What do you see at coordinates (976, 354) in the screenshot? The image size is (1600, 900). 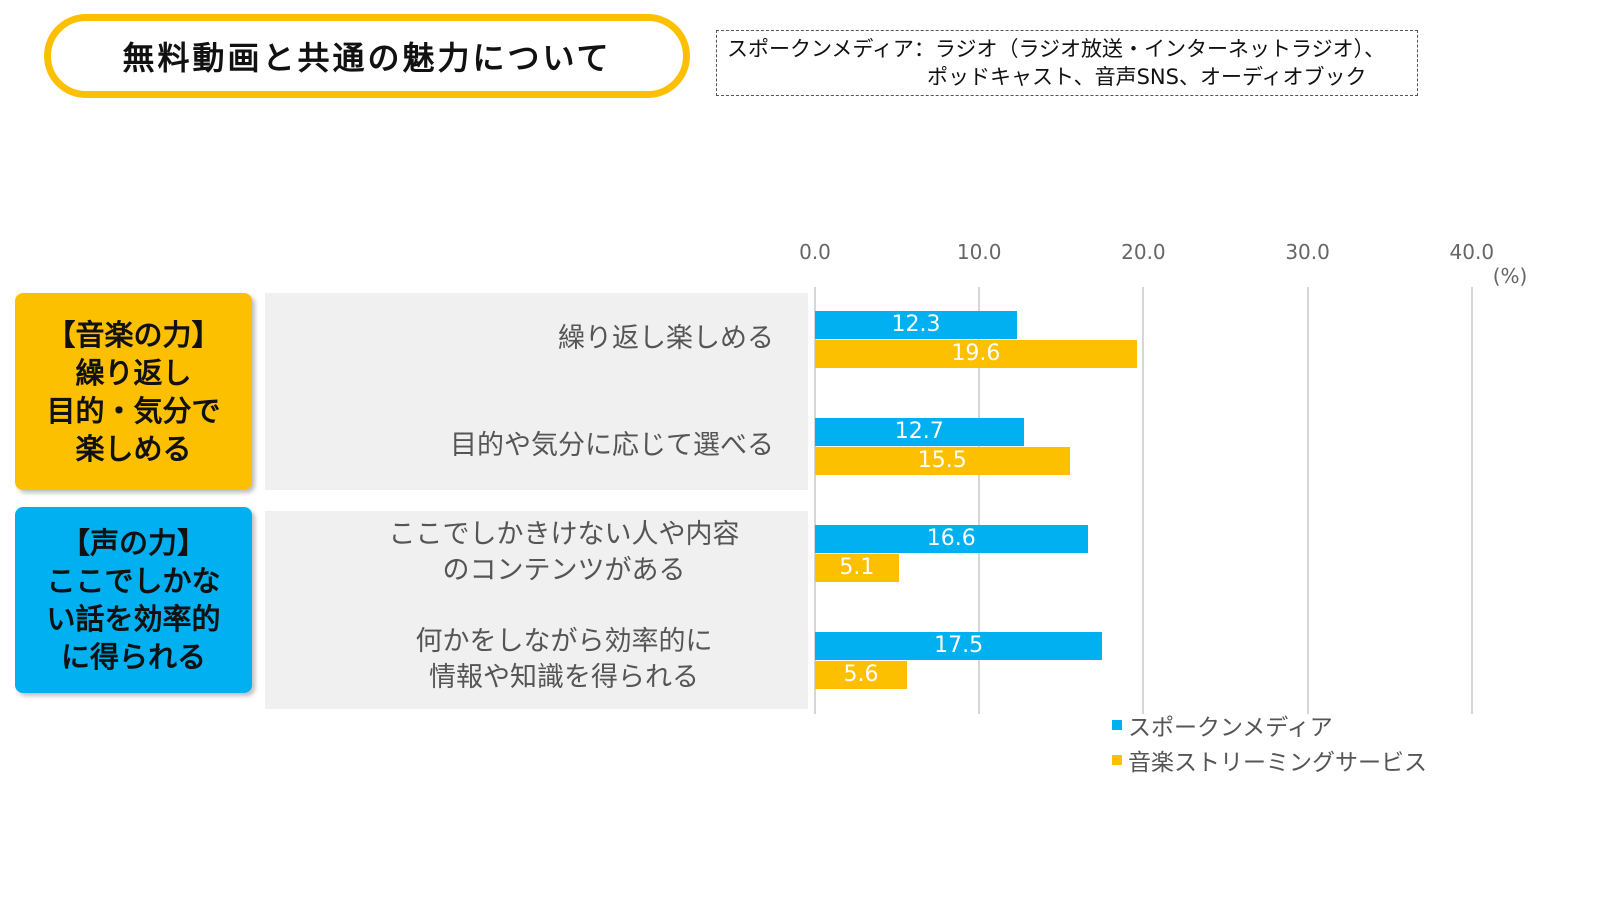 I see `bar-music: 19.6` at bounding box center [976, 354].